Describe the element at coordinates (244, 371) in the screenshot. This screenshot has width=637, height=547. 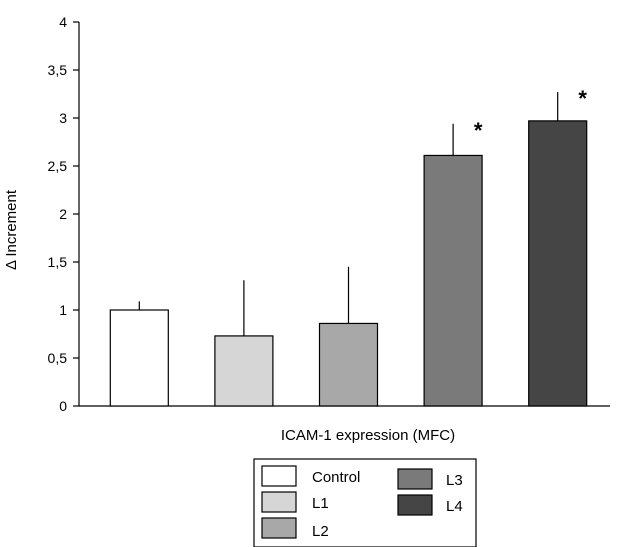
I see `bar-l1` at that location.